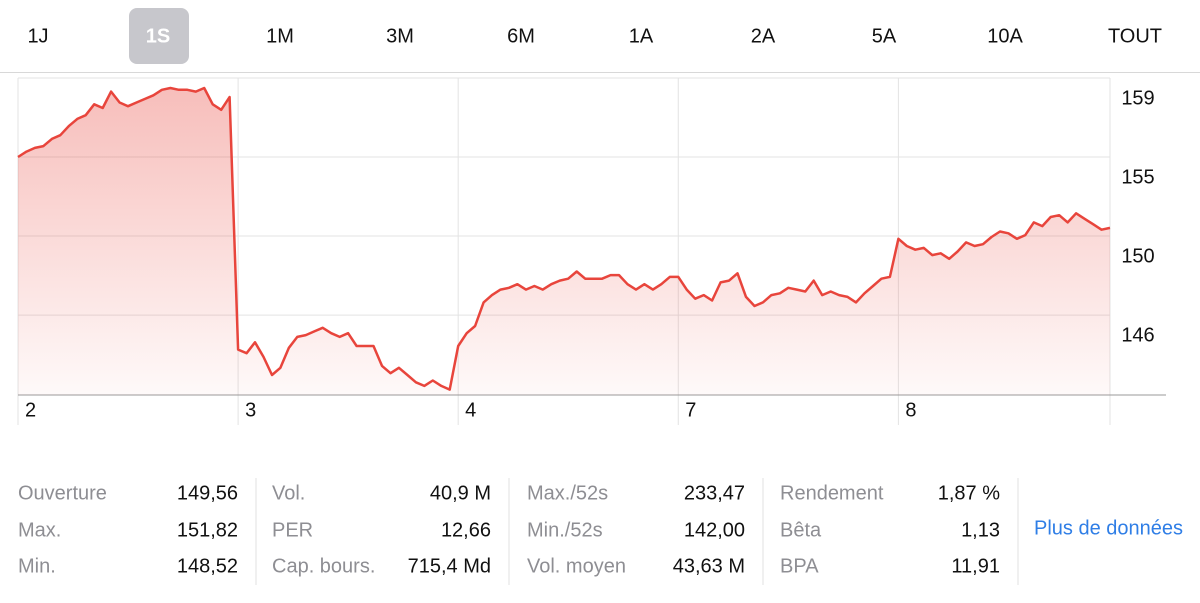 The height and width of the screenshot is (603, 1200). Describe the element at coordinates (1108, 528) in the screenshot. I see `more-data-link: Plus de données` at that location.